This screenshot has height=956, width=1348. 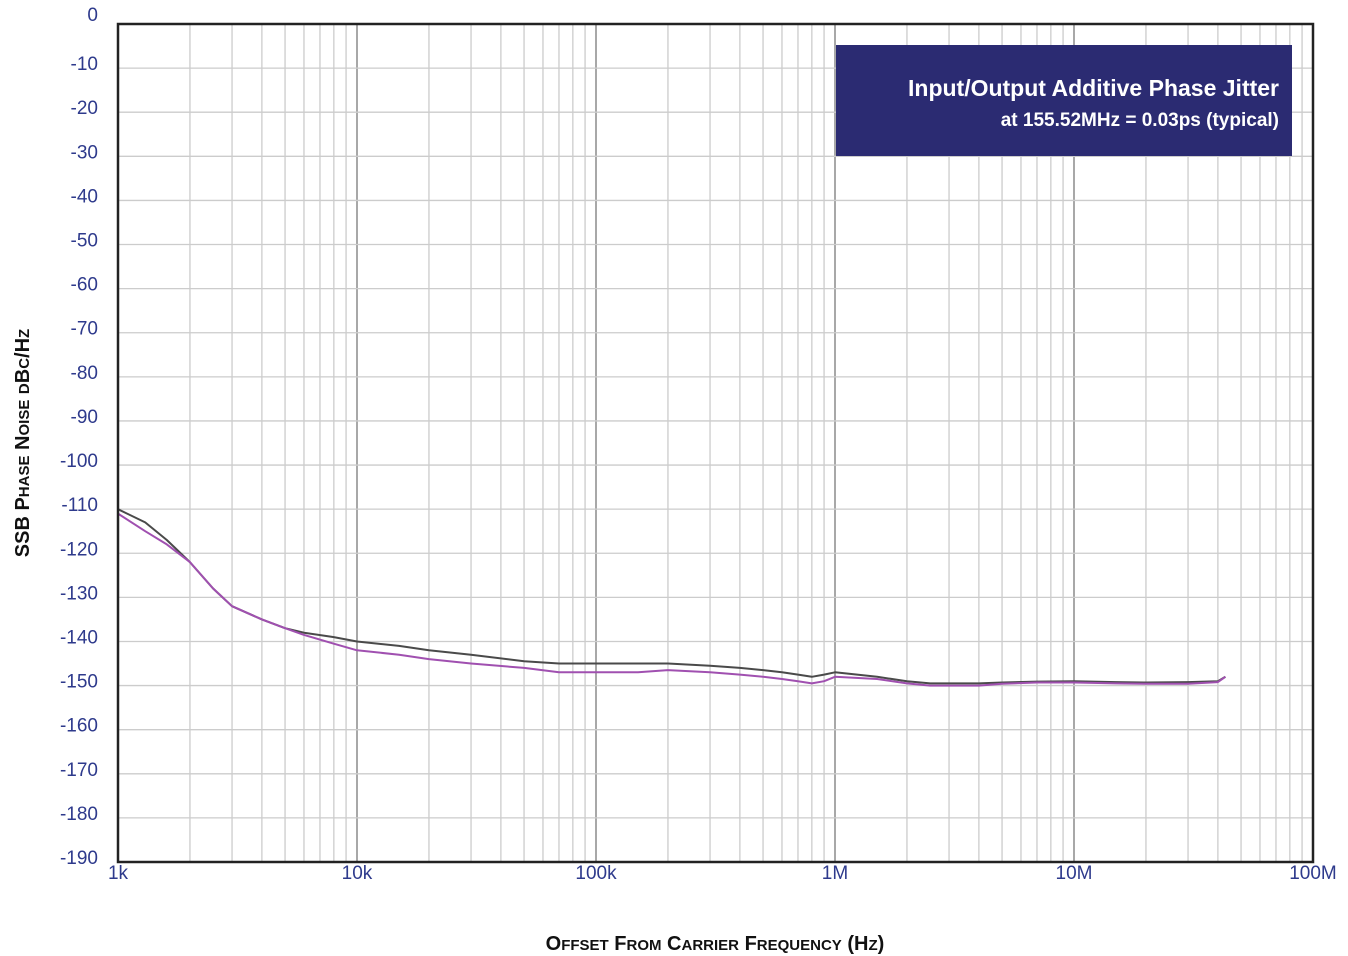 I want to click on y-tick-label: -110, so click(x=79, y=505).